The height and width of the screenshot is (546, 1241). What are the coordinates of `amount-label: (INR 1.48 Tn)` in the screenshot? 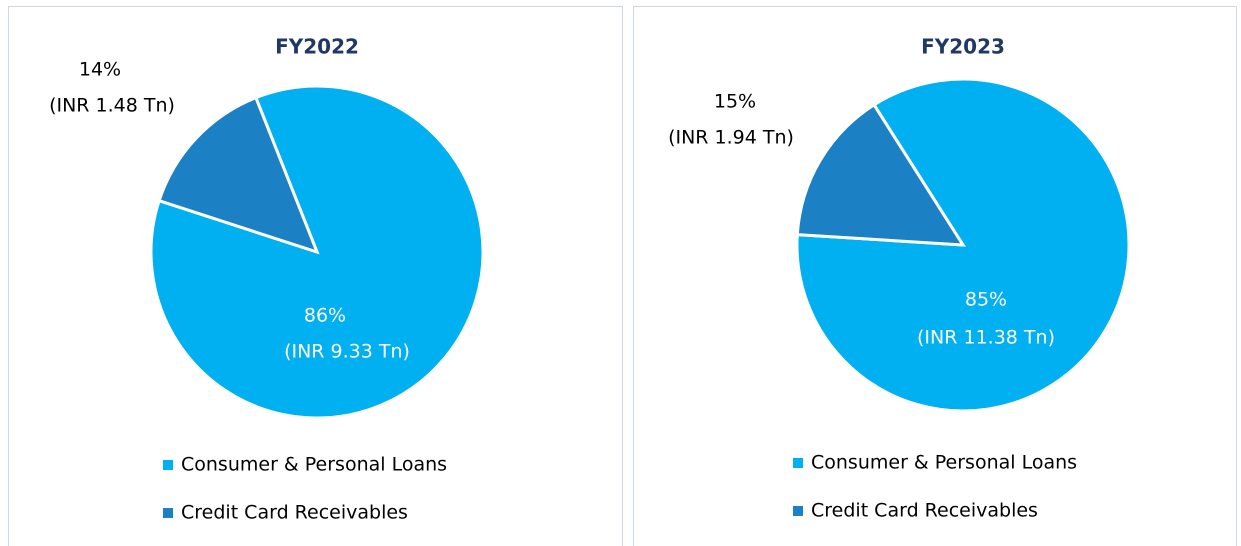 It's located at (112, 106).